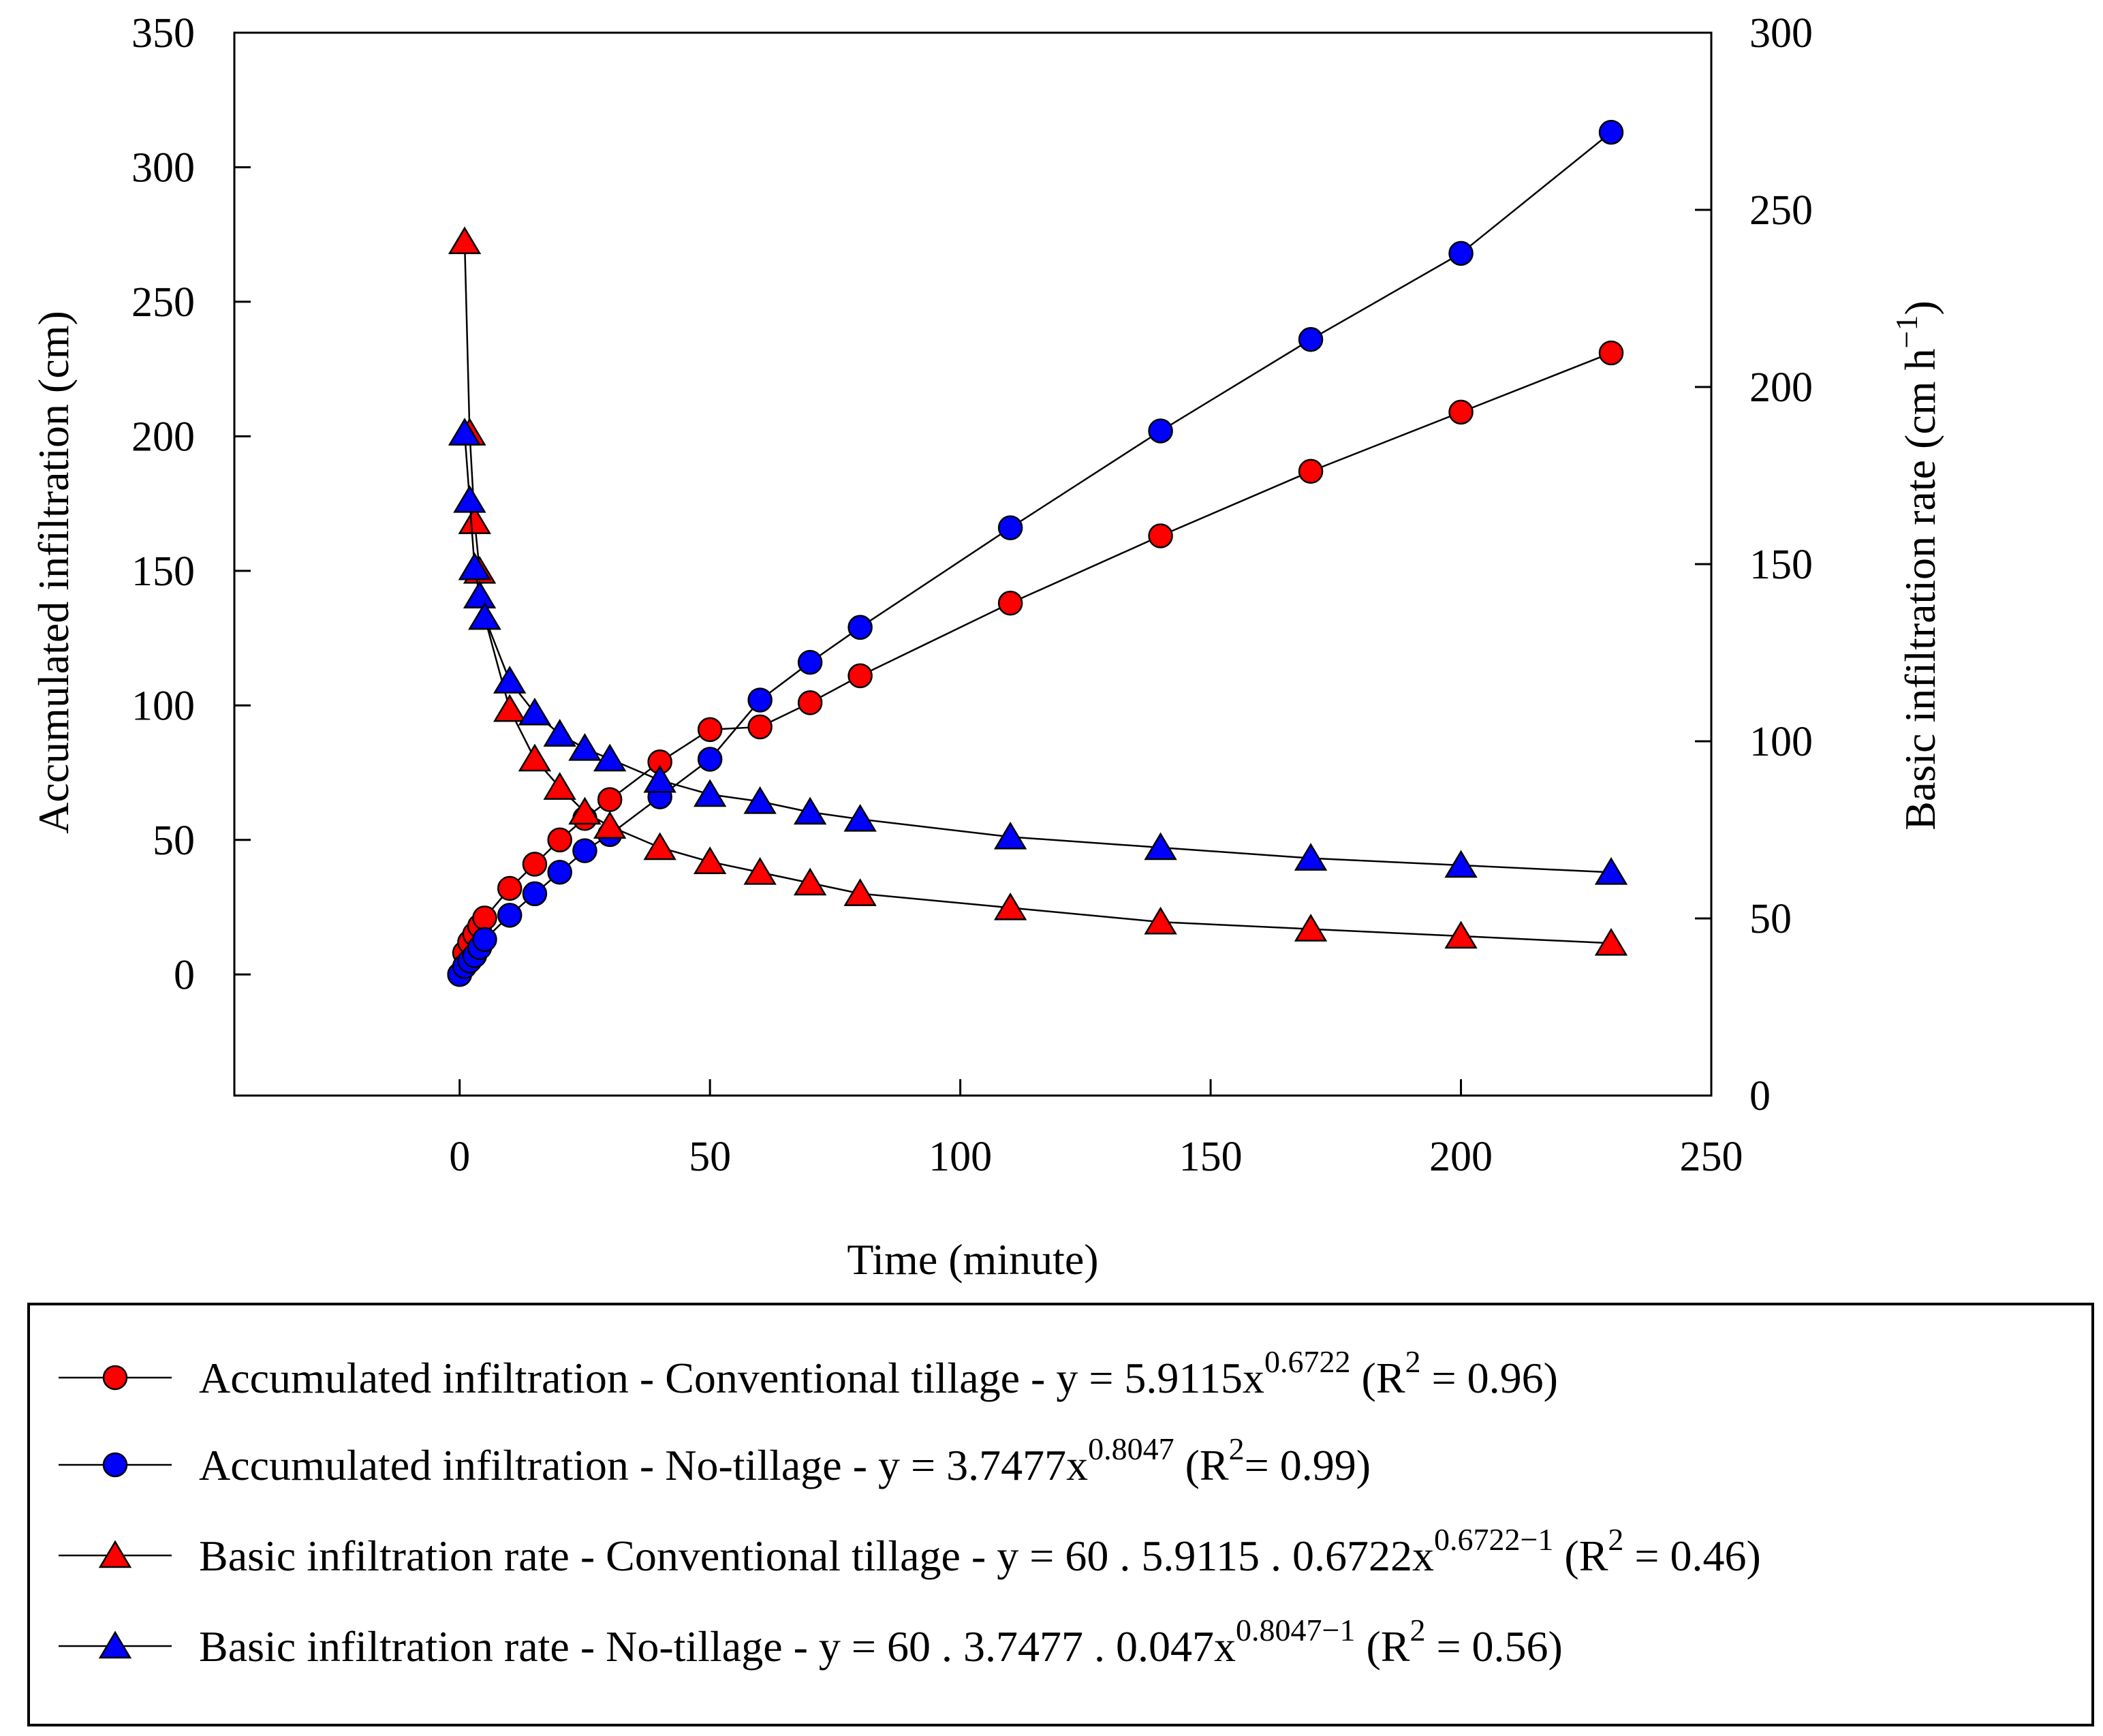  I want to click on y-tick-label: 300, so click(163, 167).